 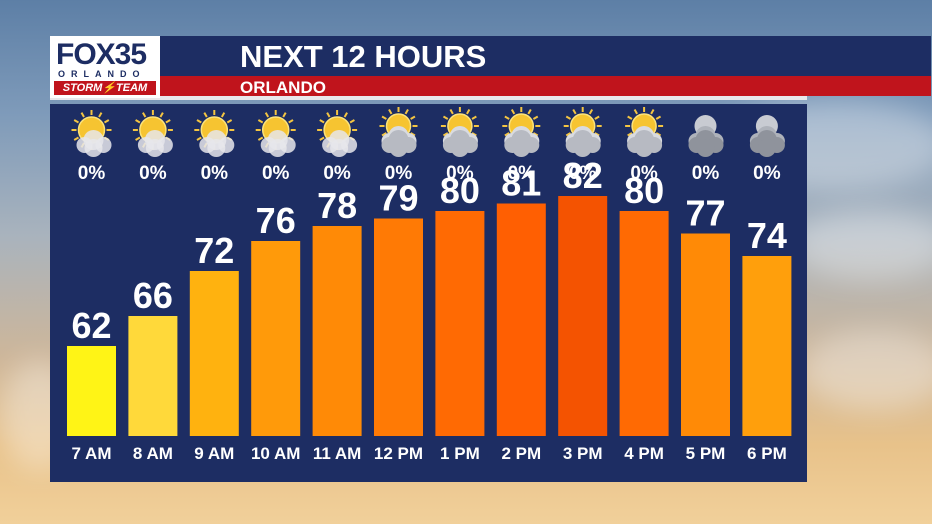 What do you see at coordinates (428, 98) in the screenshot?
I see `header-divider` at bounding box center [428, 98].